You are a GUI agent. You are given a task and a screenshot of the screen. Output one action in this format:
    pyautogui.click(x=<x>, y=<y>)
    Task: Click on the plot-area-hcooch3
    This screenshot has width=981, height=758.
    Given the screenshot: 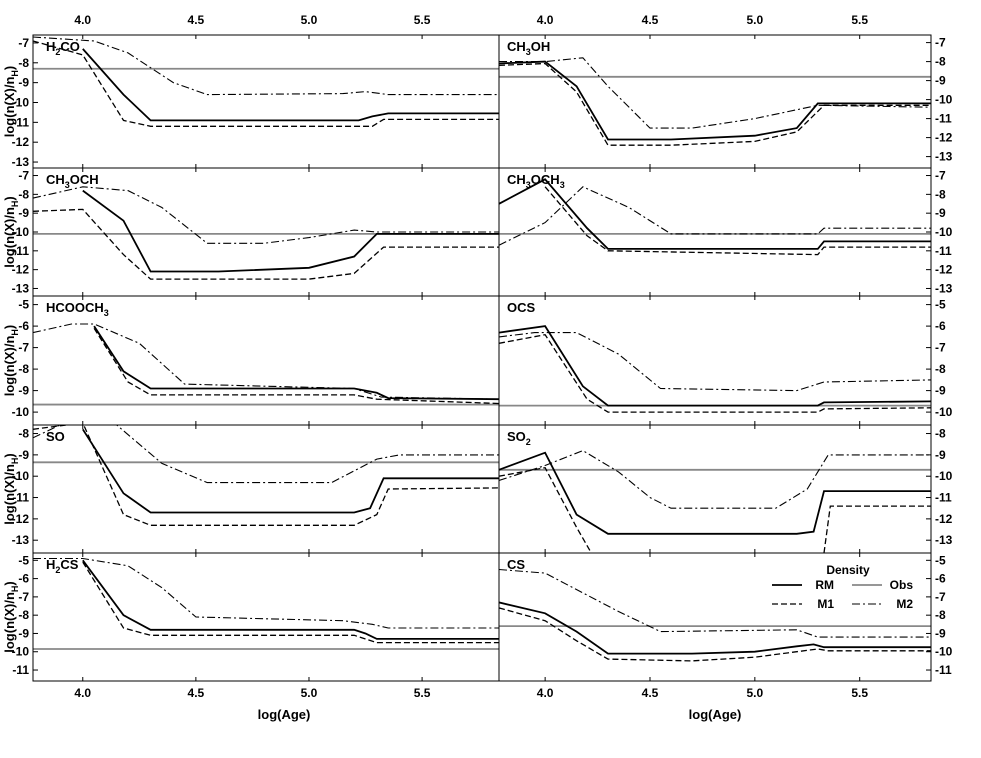 What is the action you would take?
    pyautogui.click(x=266, y=364)
    